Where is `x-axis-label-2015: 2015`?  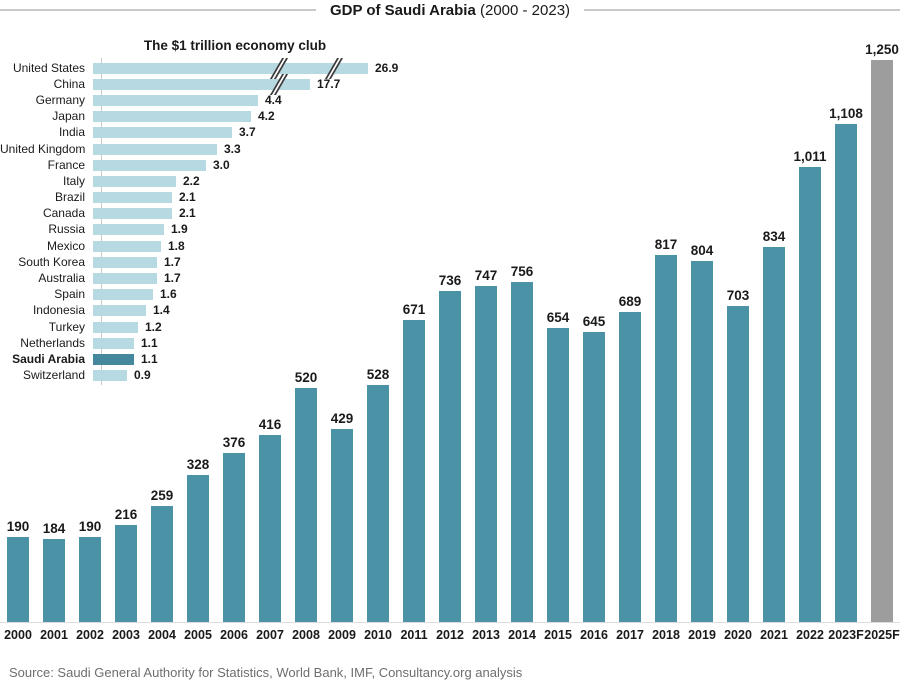 x-axis-label-2015: 2015 is located at coordinates (558, 635).